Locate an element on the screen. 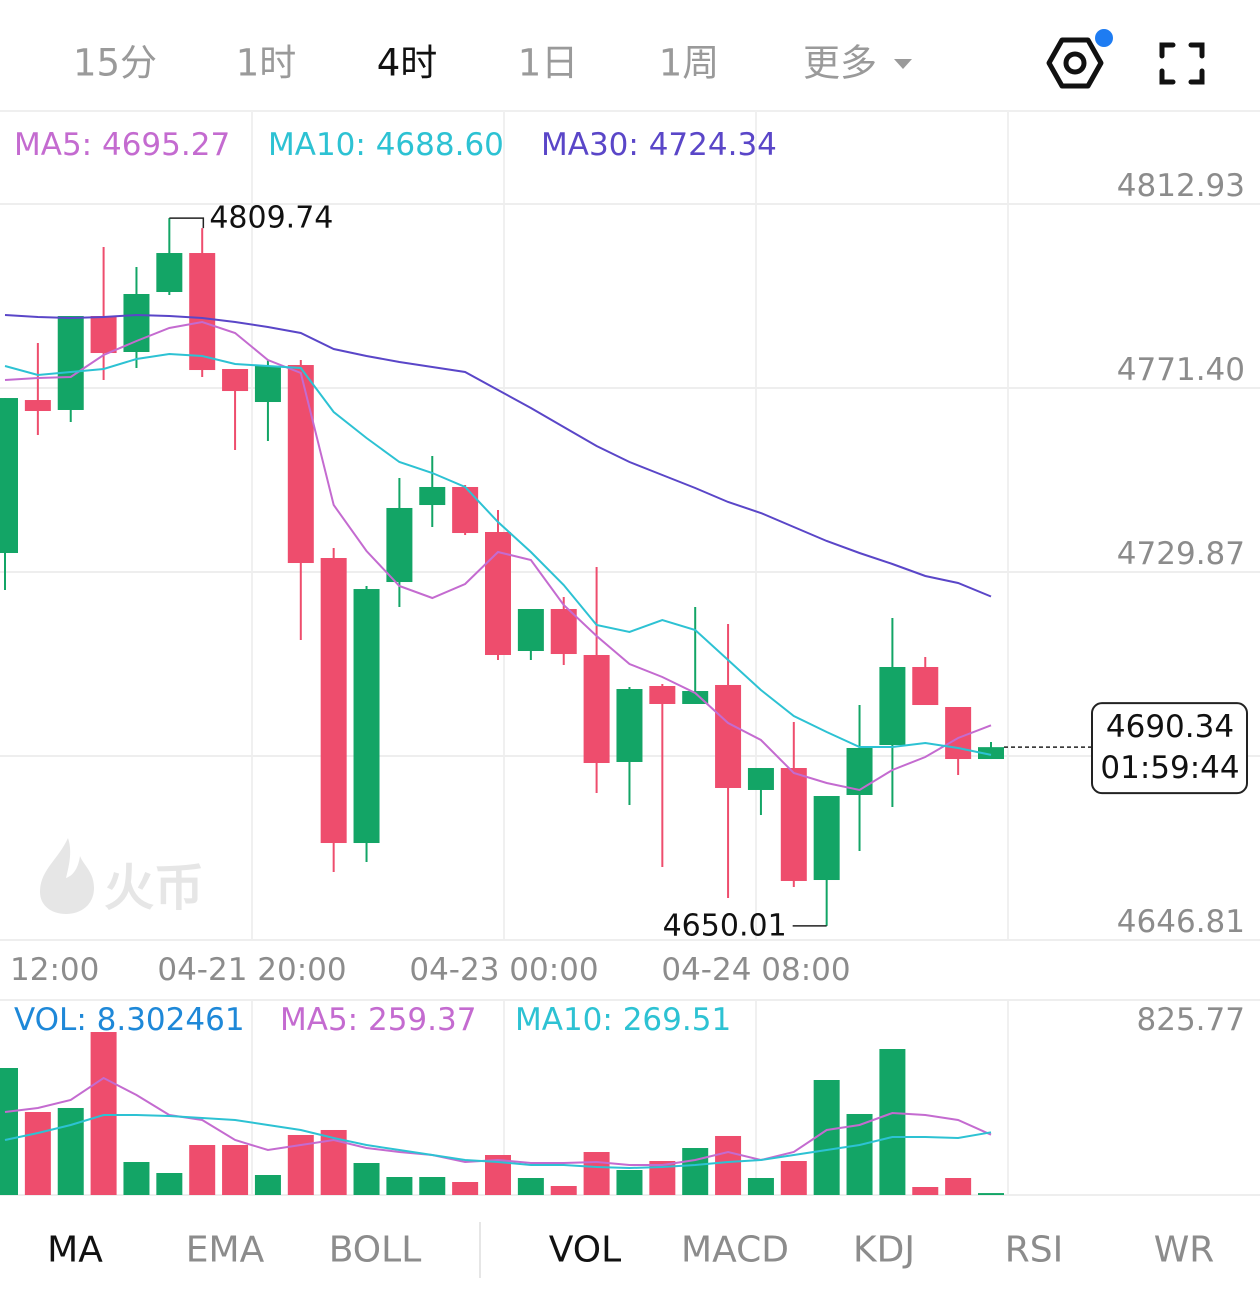 The image size is (1260, 1293). indicator-tab: EMA is located at coordinates (225, 1250).